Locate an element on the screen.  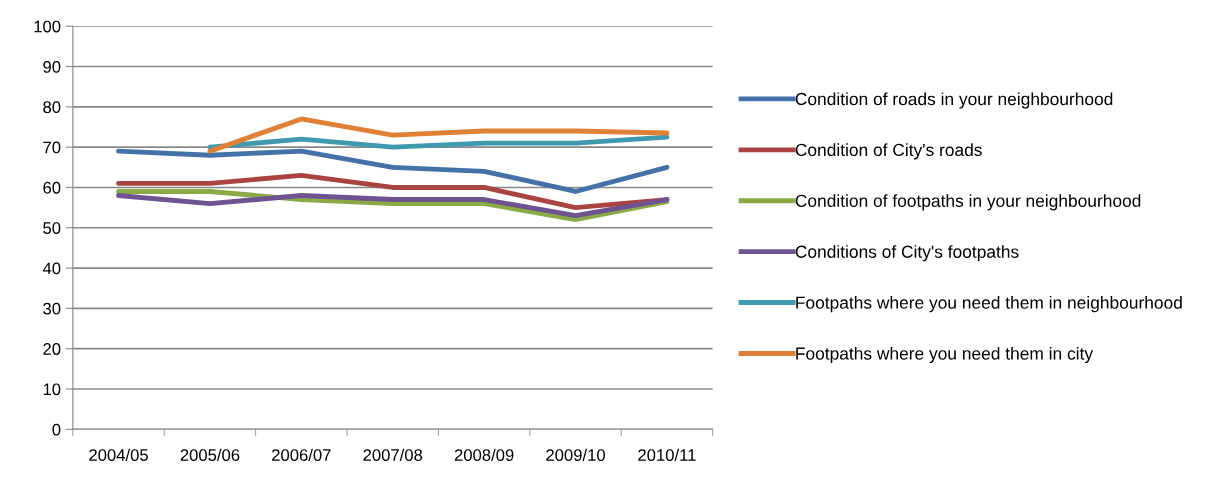
legend-label: Footpaths where you need them in city is located at coordinates (945, 355).